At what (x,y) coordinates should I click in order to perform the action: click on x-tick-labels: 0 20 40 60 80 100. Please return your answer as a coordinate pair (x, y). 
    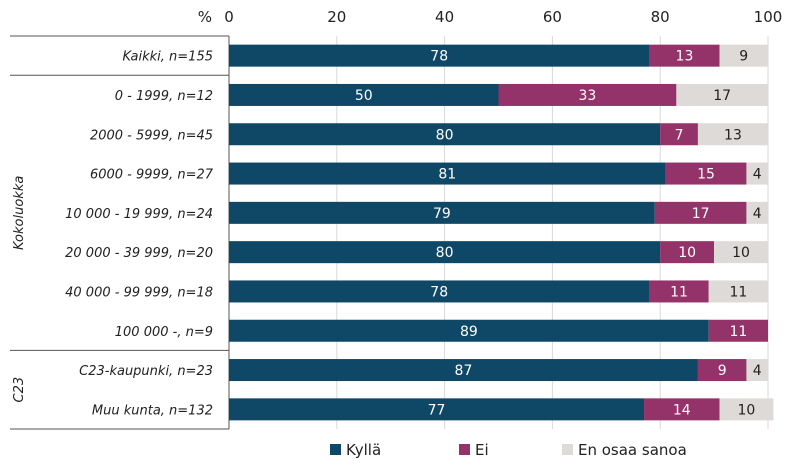
    Looking at the image, I should click on (503, 17).